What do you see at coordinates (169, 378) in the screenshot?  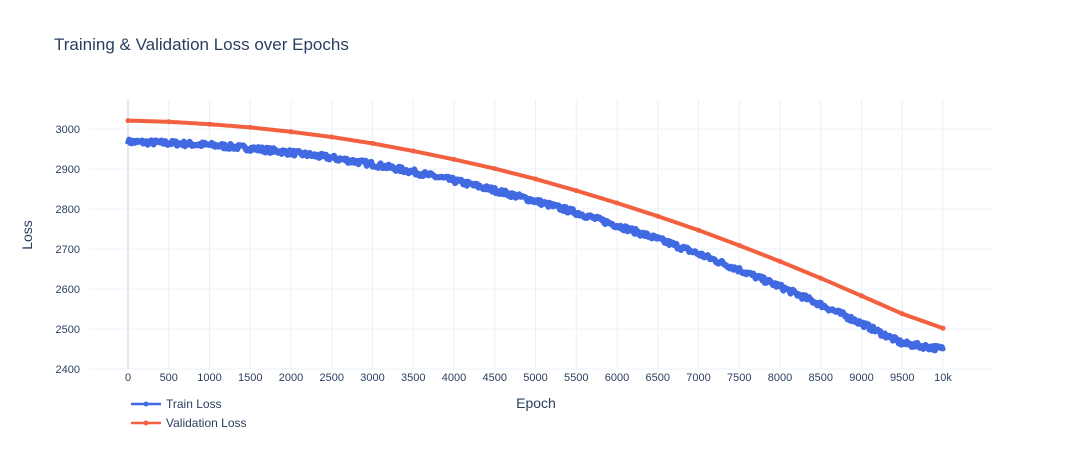 I see `x-tick-label: 500` at bounding box center [169, 378].